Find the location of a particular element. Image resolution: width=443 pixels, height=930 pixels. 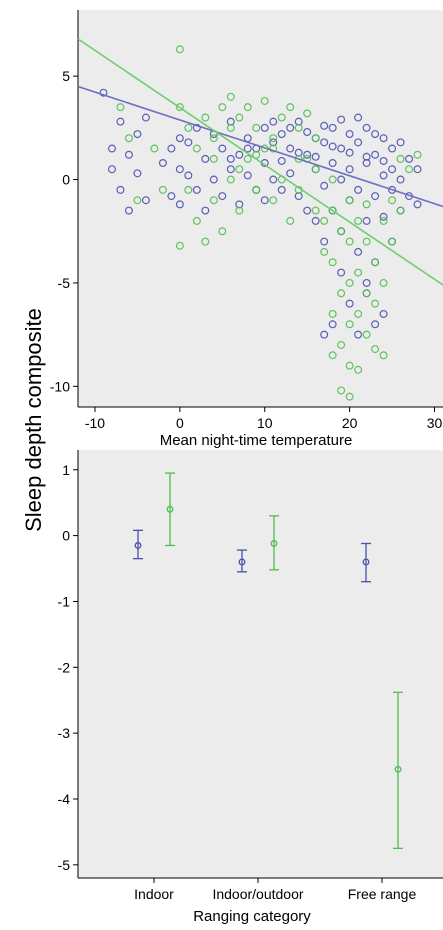

x-tick-label: 20 is located at coordinates (350, 423).